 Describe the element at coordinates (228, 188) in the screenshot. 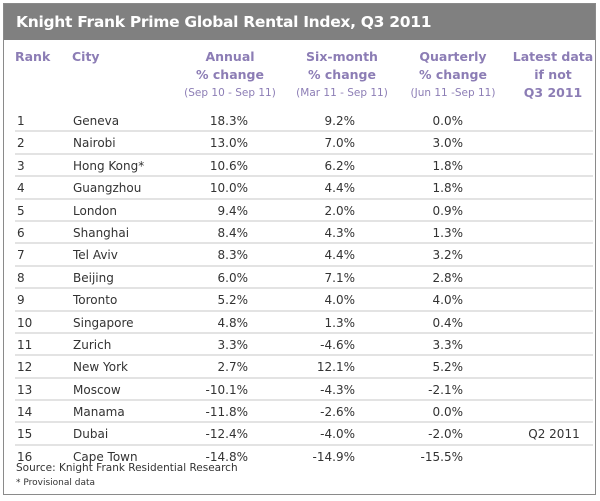

I see `annual-change-cell: 10.0%` at that location.